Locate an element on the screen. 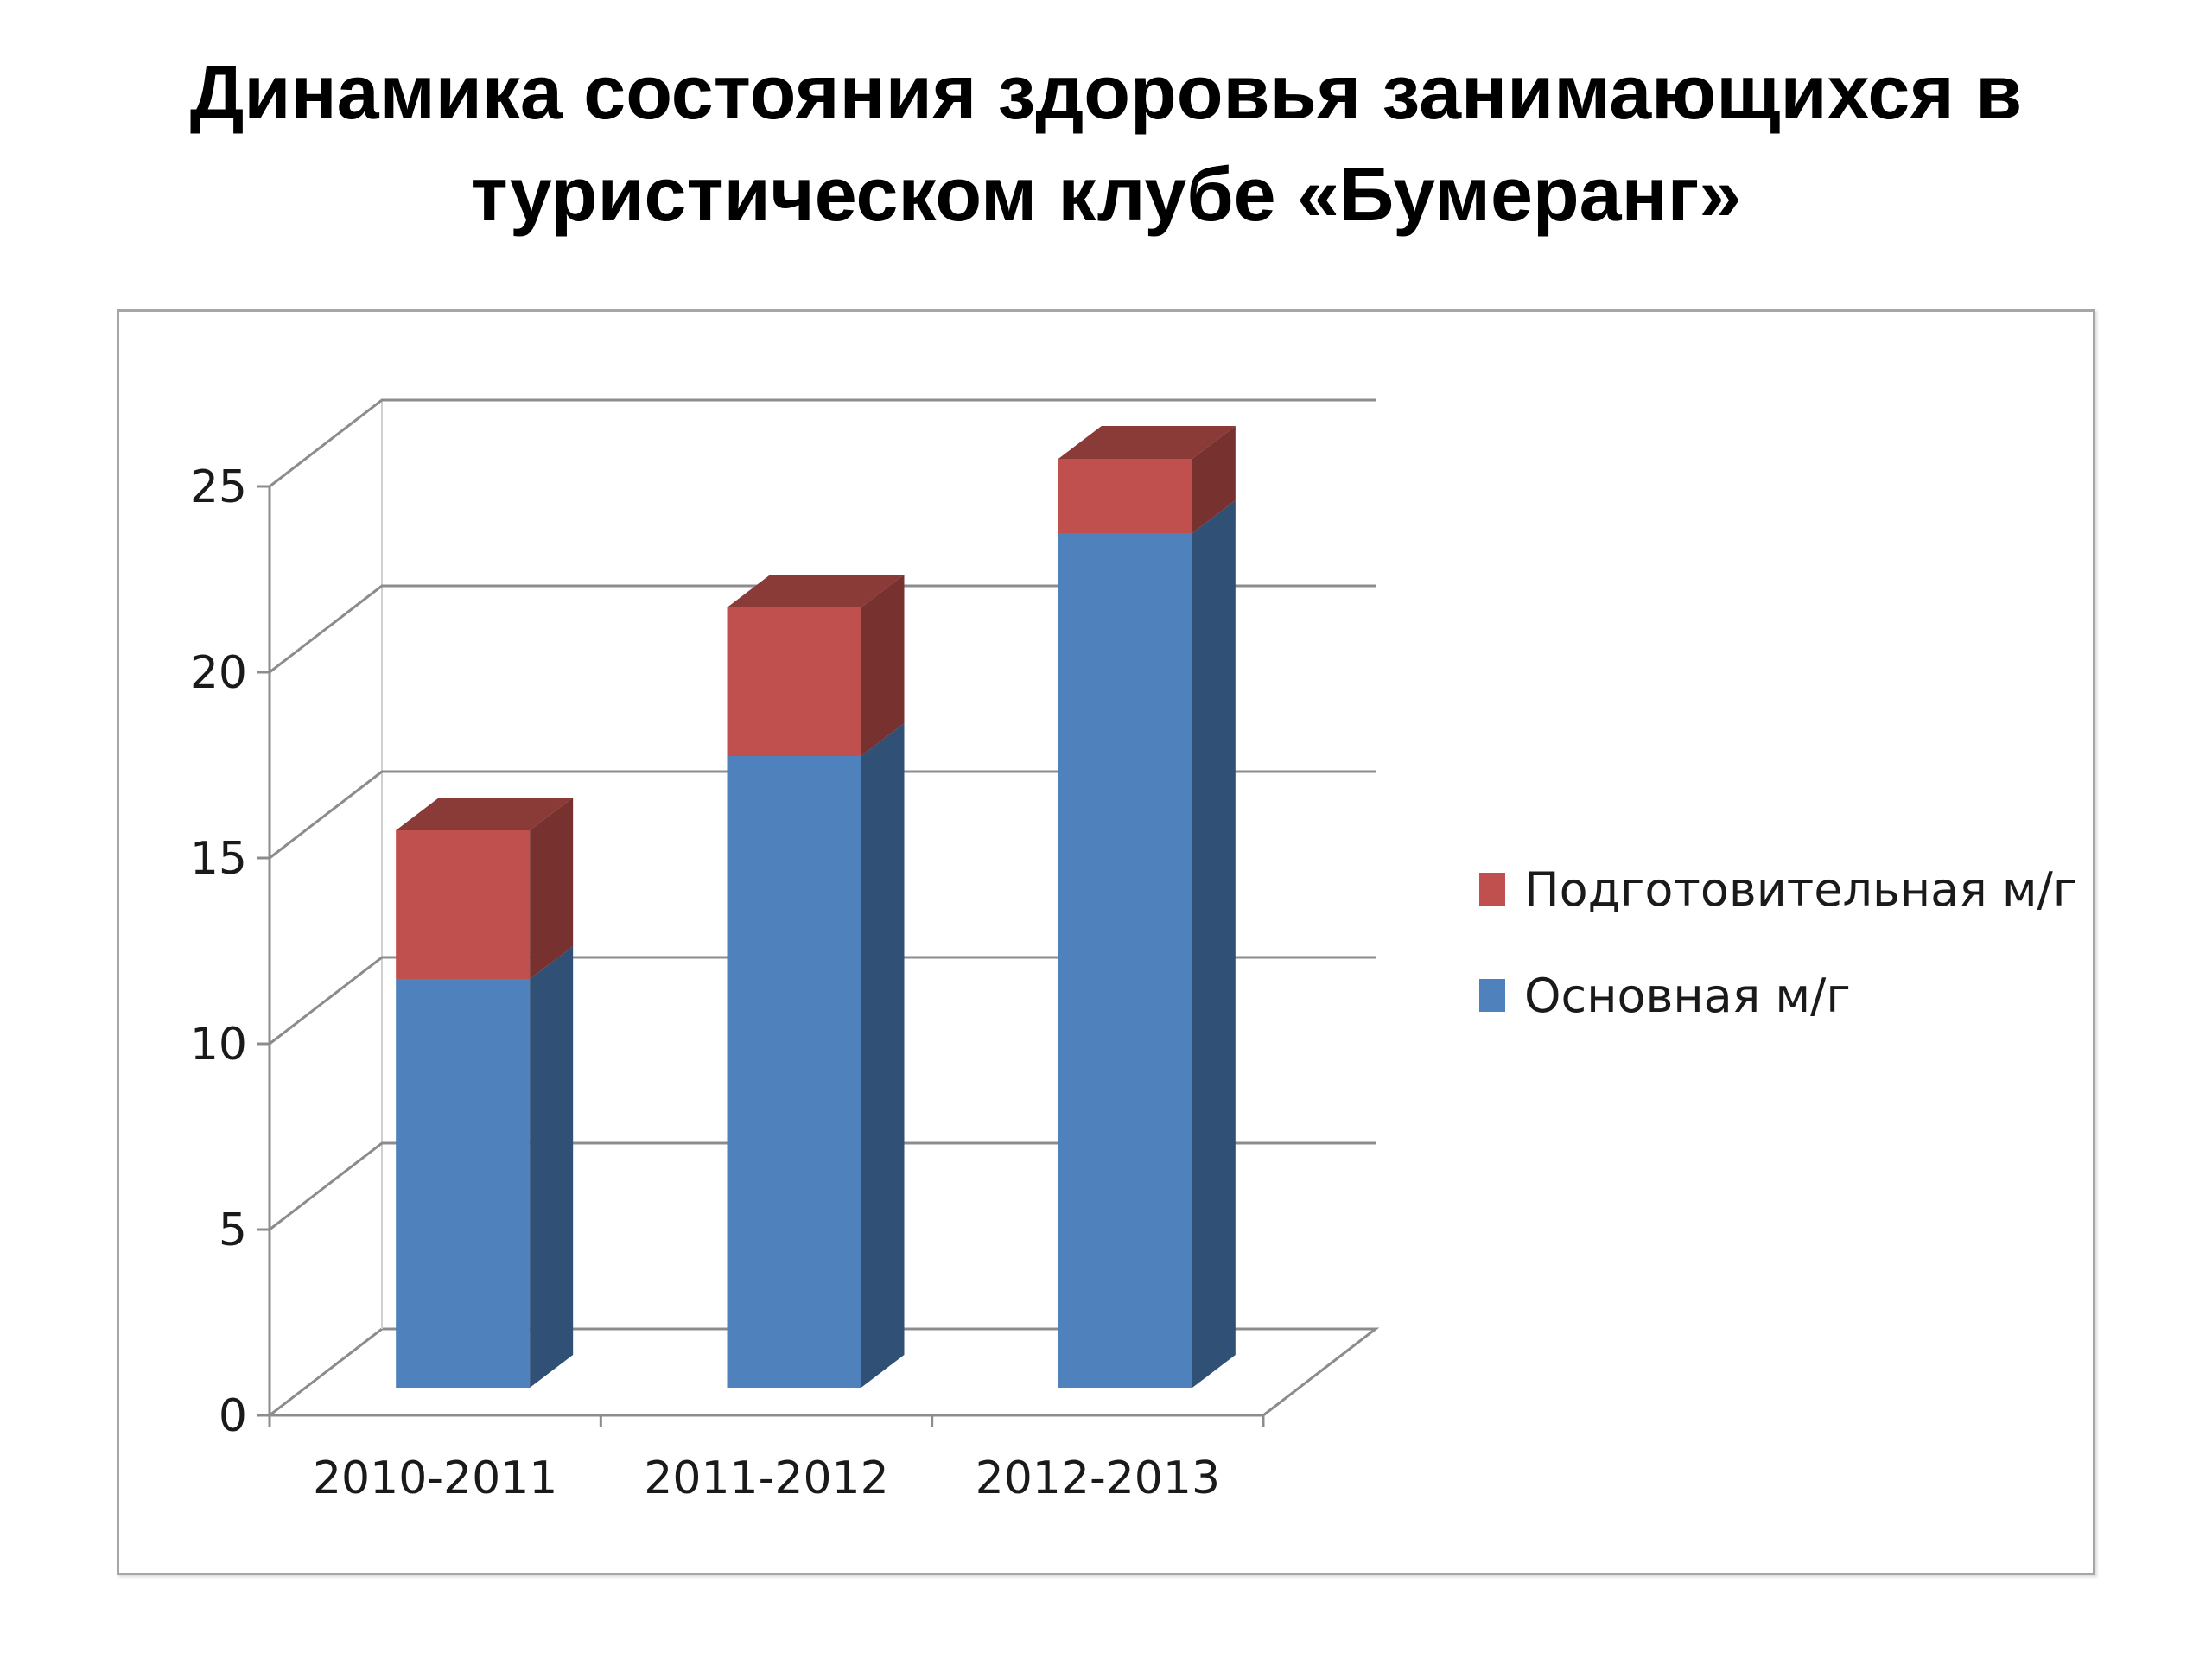 Image resolution: width=2212 pixels, height=1659 pixels. bar-Подготовительная м/г-2011-2012 is located at coordinates (816, 665).